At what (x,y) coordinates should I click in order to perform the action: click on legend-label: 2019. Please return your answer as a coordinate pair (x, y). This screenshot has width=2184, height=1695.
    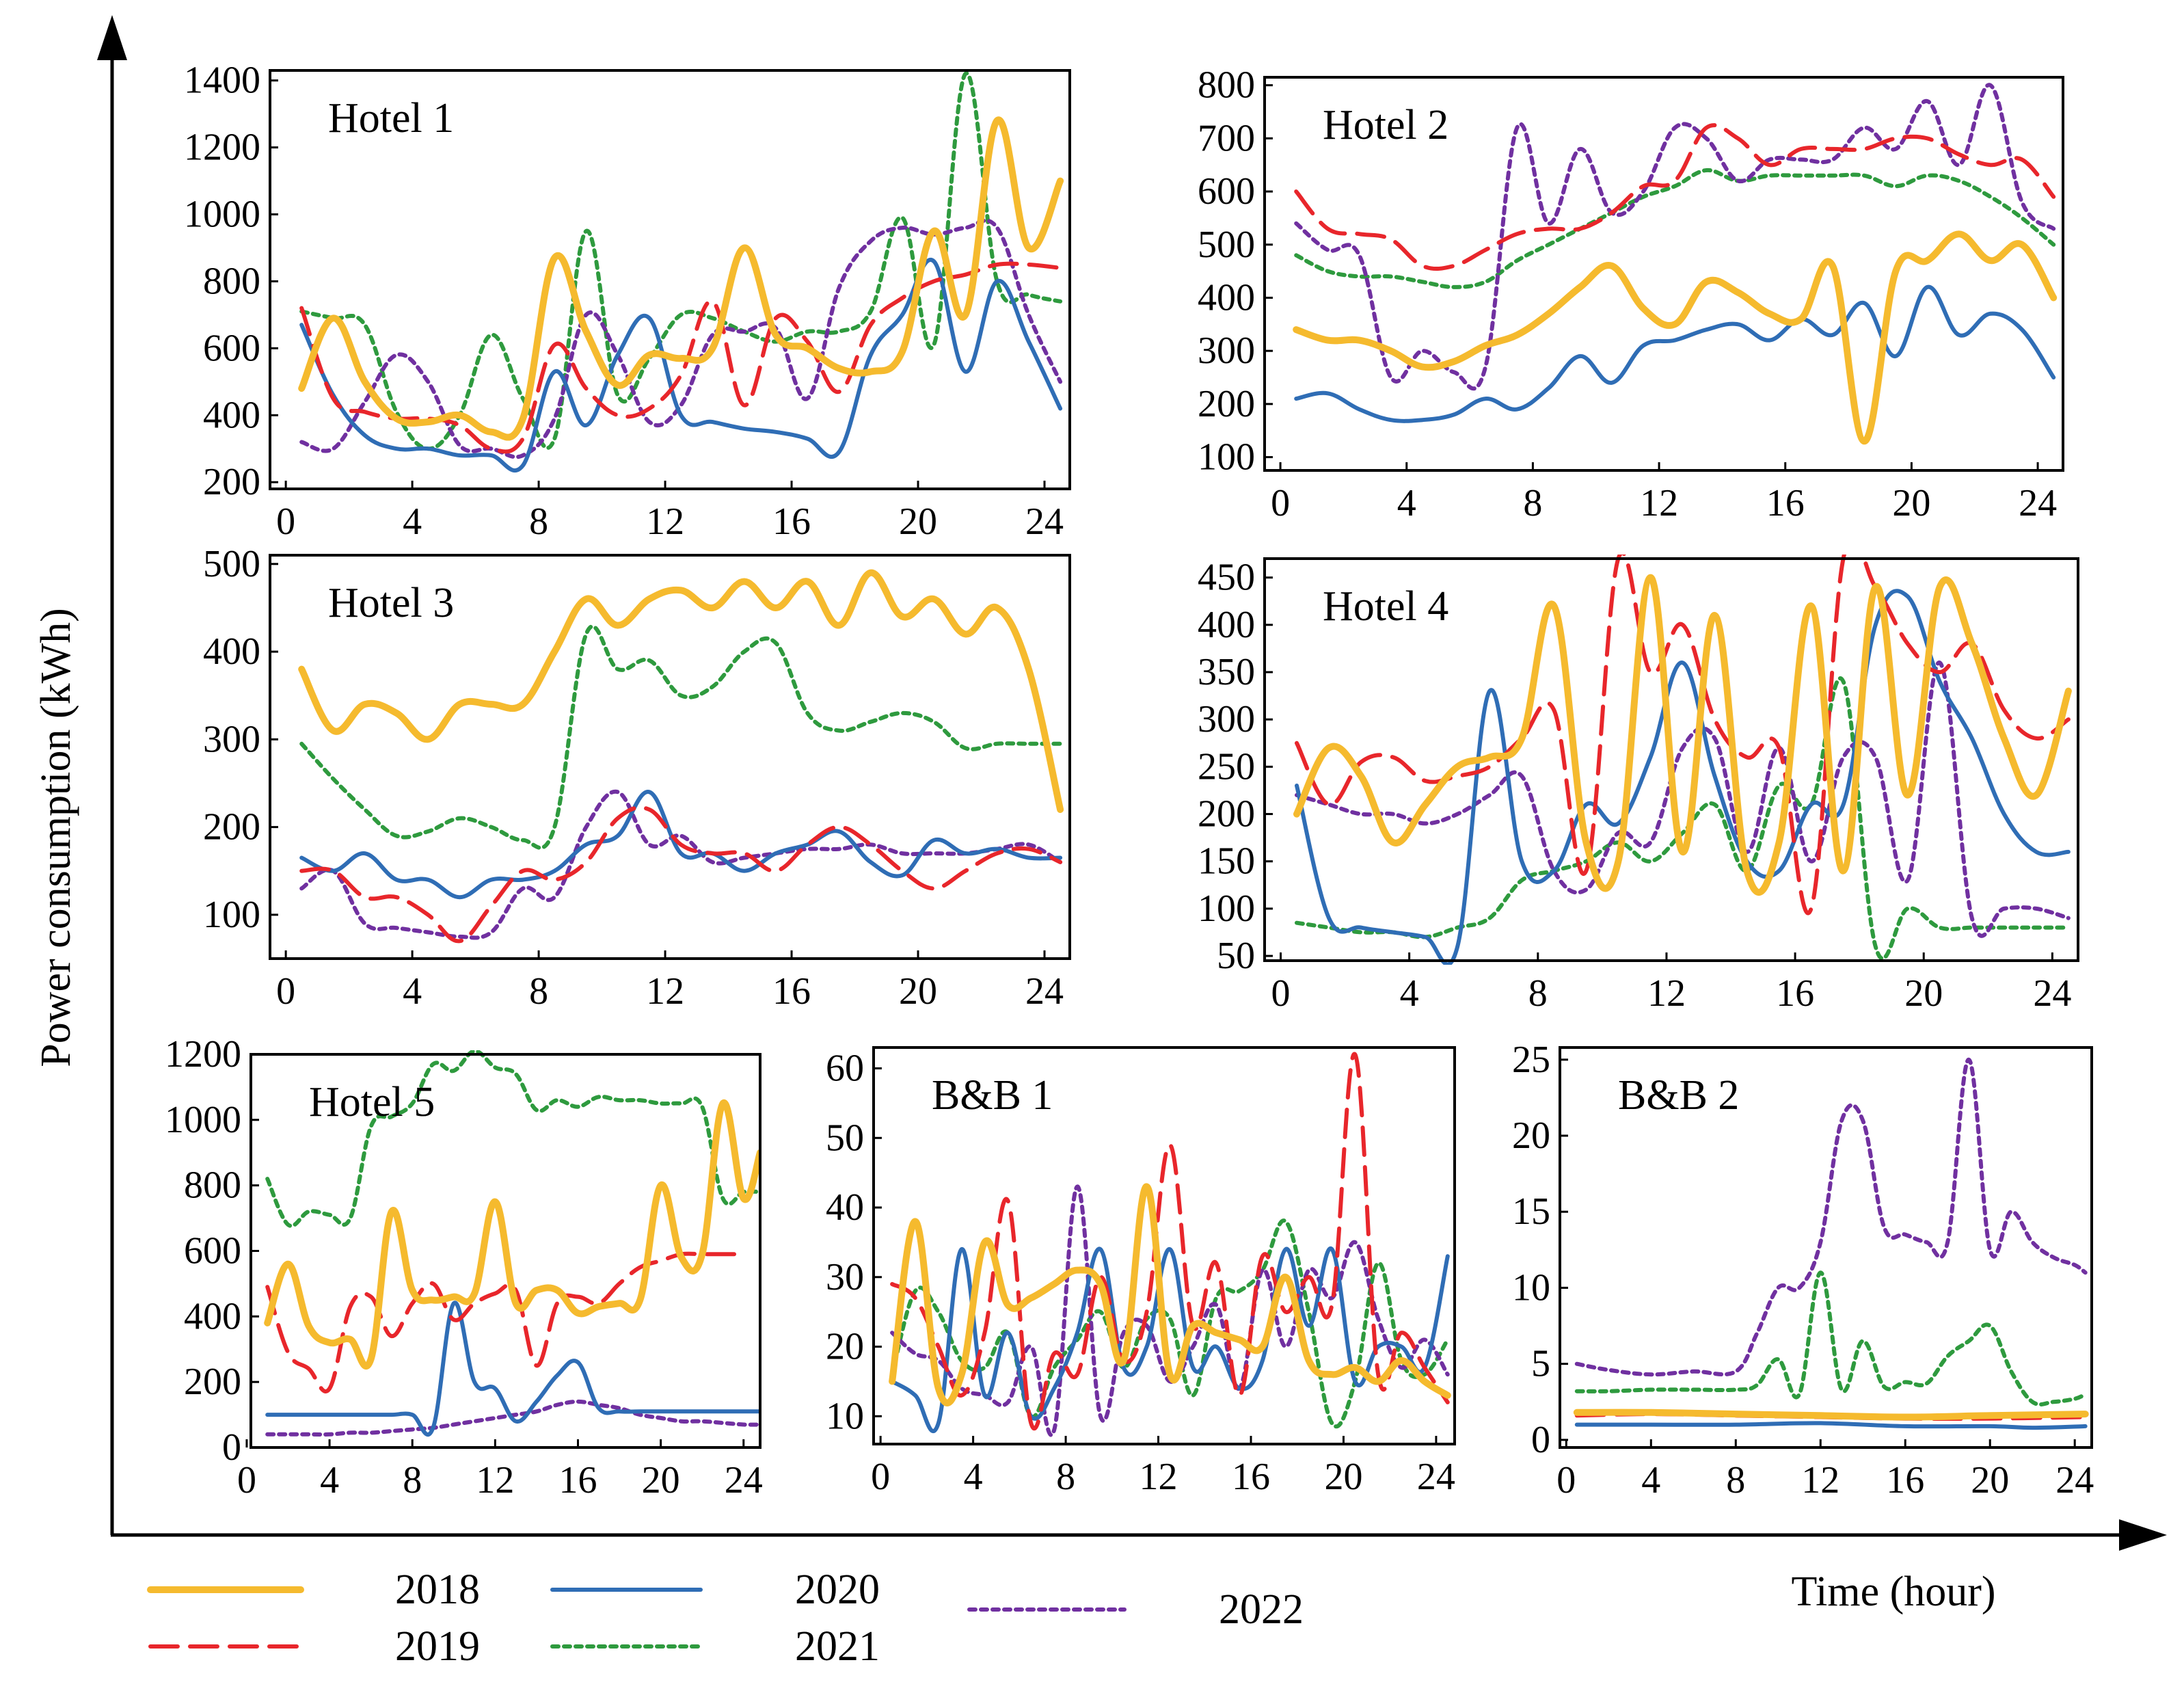
    Looking at the image, I should click on (437, 1646).